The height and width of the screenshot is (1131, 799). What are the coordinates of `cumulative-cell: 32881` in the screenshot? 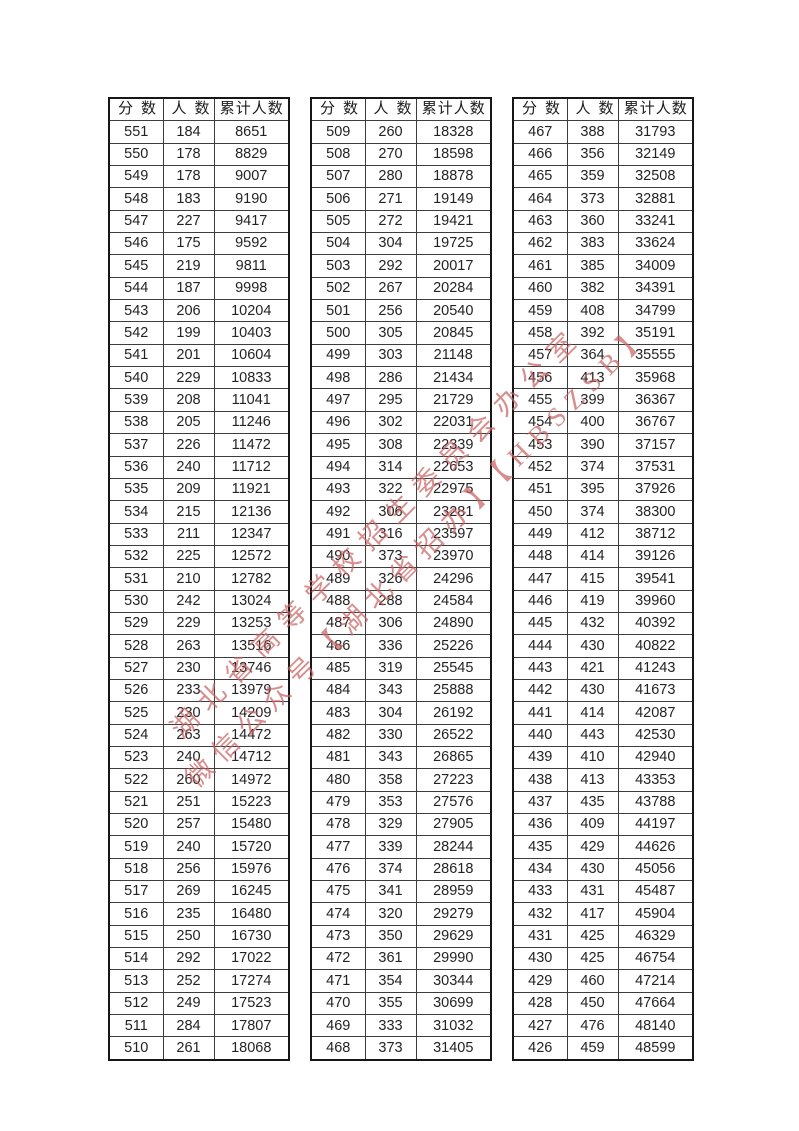 It's located at (655, 199).